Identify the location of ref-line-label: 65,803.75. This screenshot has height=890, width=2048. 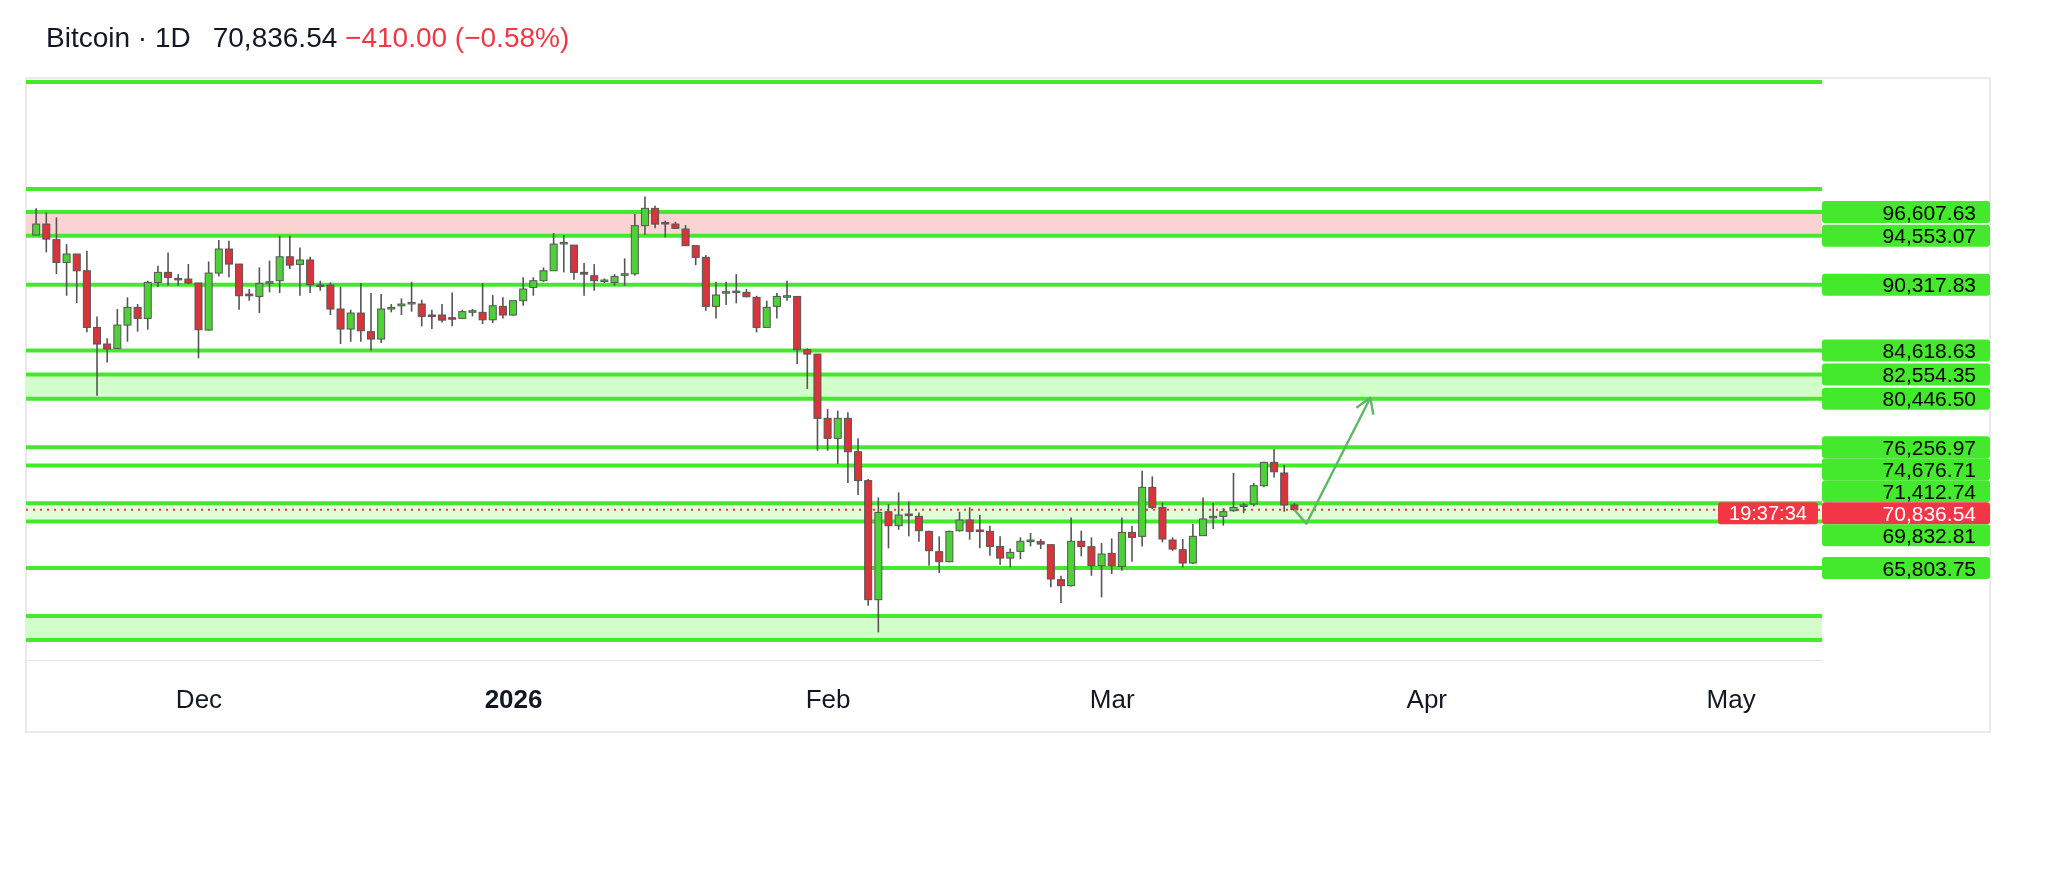
(1929, 568).